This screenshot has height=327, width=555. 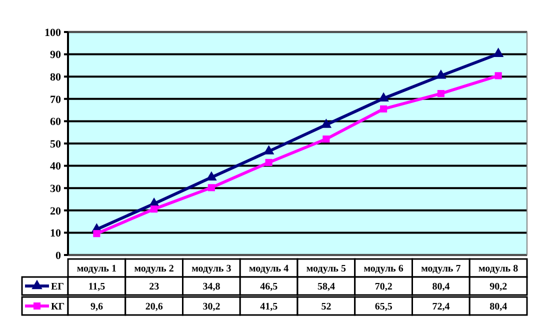 I want to click on data-label: 11,5, so click(x=97, y=287).